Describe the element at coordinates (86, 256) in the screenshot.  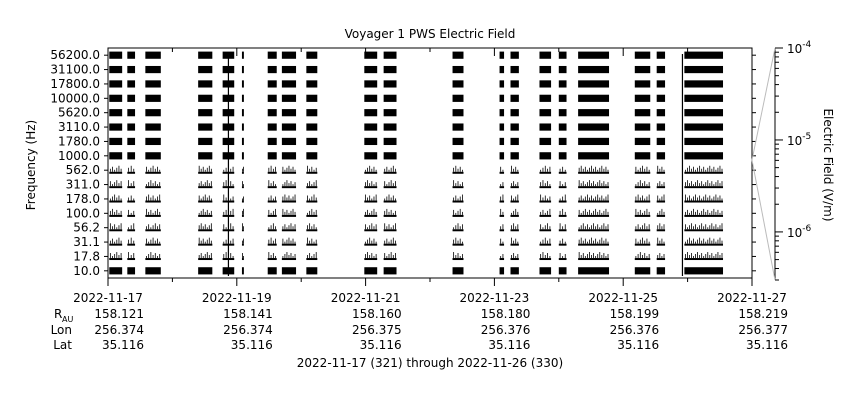
I see `y-tick-label: 17.8` at that location.